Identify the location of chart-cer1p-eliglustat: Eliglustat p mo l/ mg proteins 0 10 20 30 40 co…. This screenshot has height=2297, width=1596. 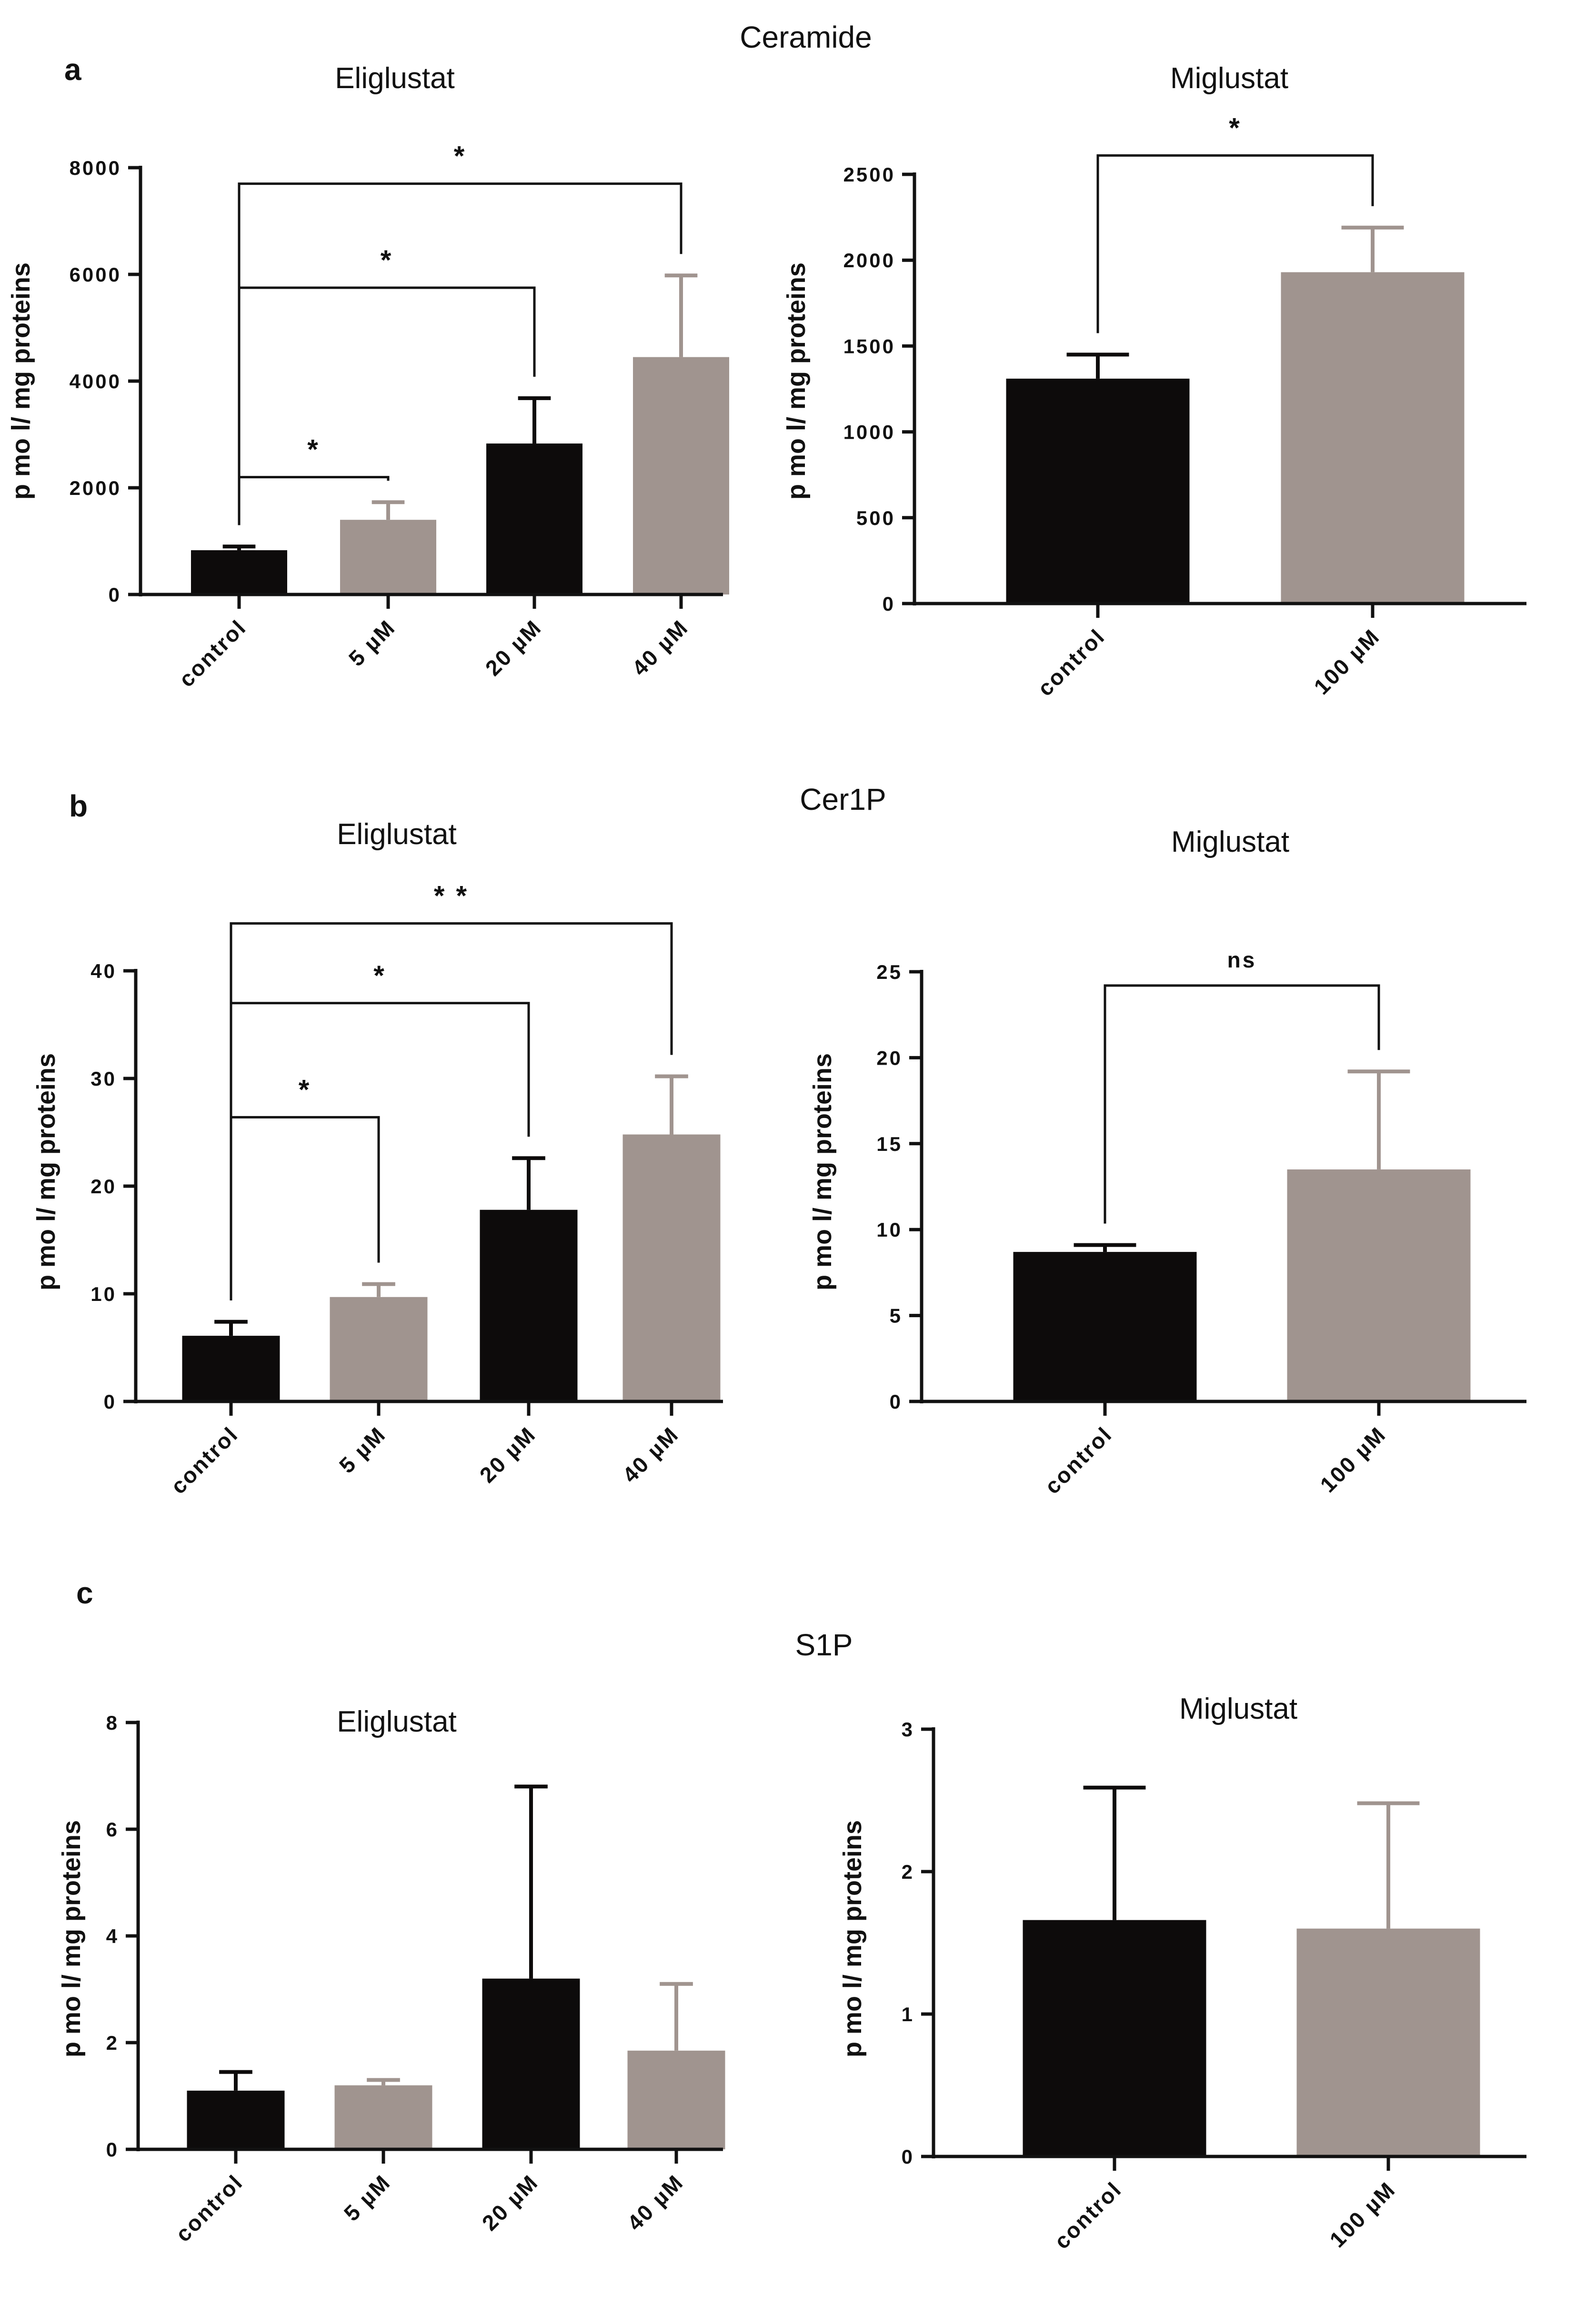
(377, 1158).